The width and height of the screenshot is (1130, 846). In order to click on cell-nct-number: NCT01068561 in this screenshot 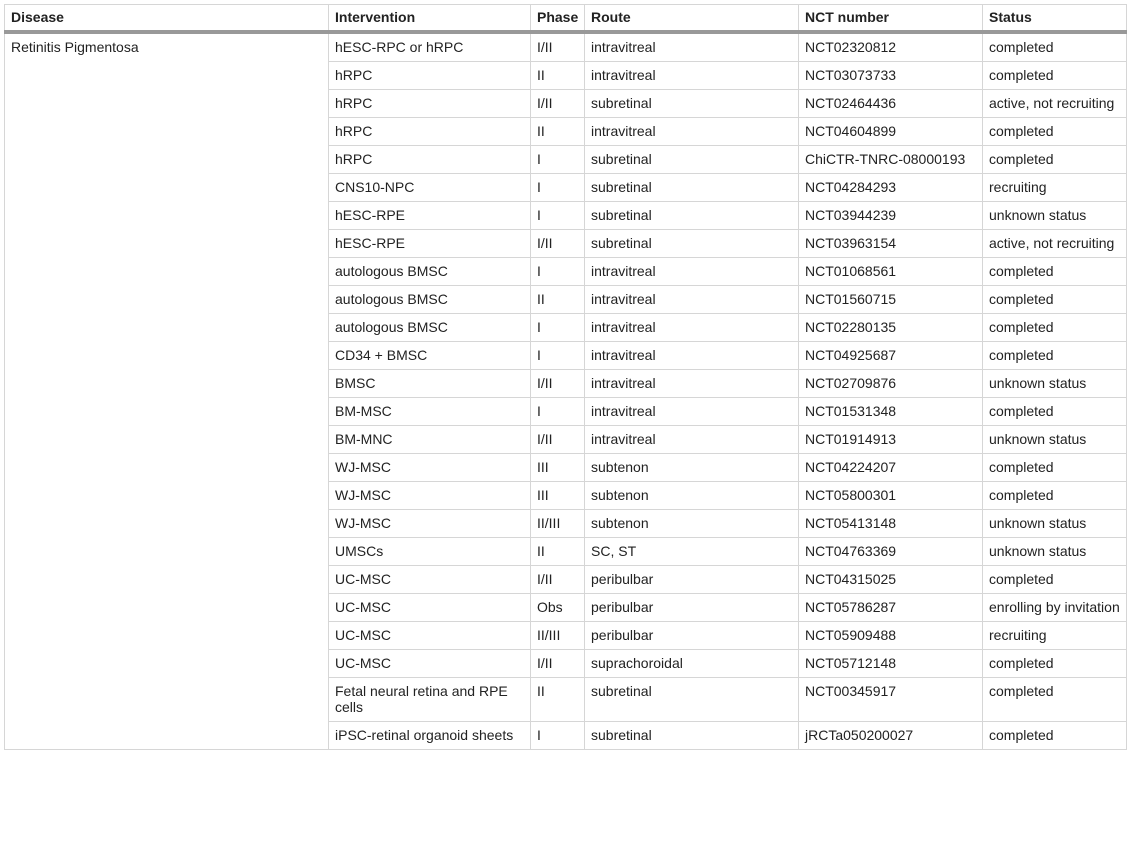, I will do `click(890, 271)`.